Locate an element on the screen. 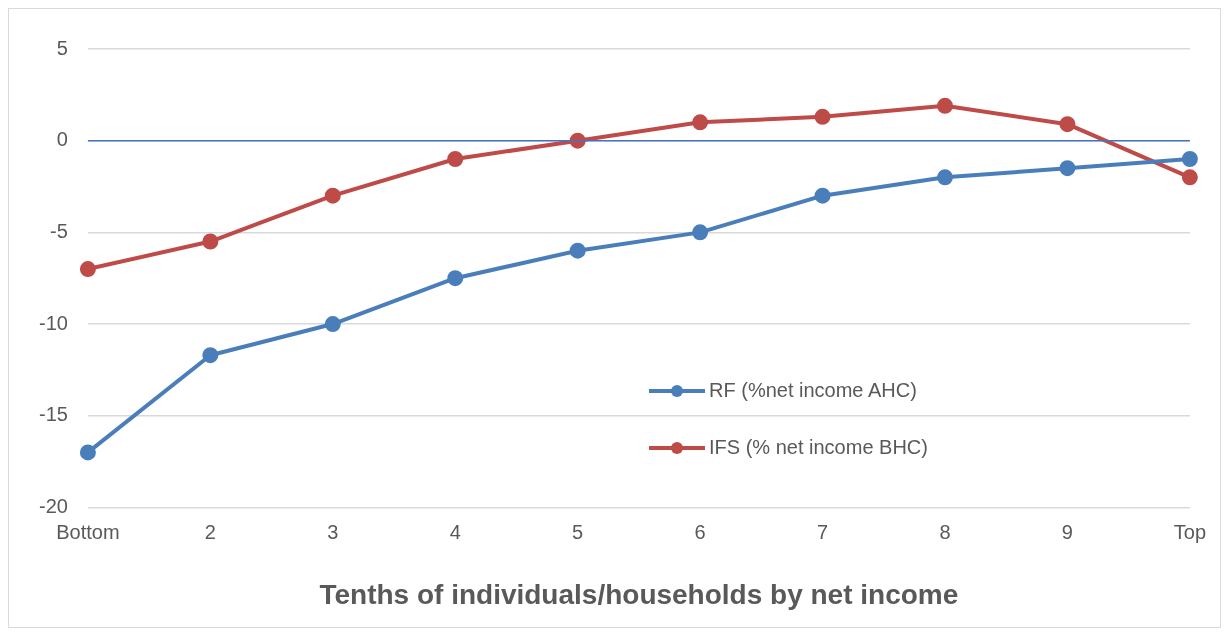 The width and height of the screenshot is (1229, 632). x-tick-label: 6 is located at coordinates (700, 531).